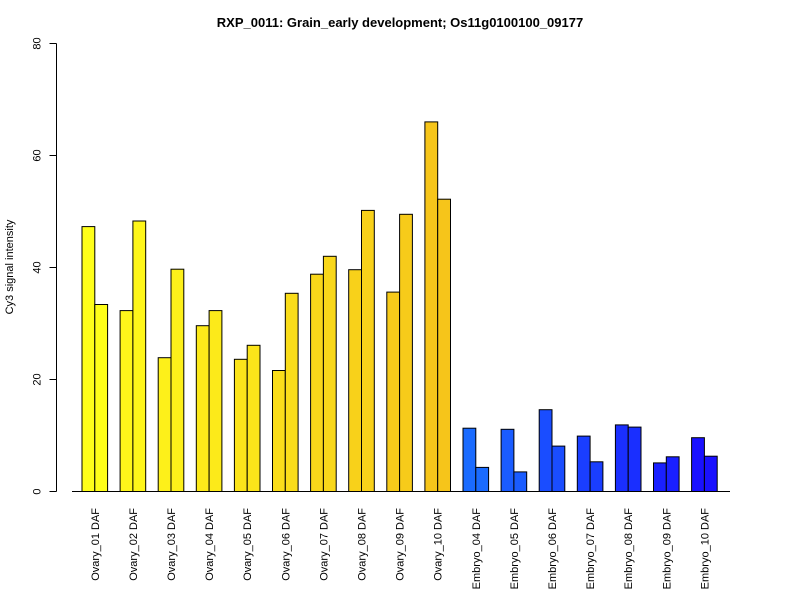 Image resolution: width=800 pixels, height=600 pixels. Describe the element at coordinates (629, 549) in the screenshot. I see `x-tick-label: Embryo_08 DAF` at that location.